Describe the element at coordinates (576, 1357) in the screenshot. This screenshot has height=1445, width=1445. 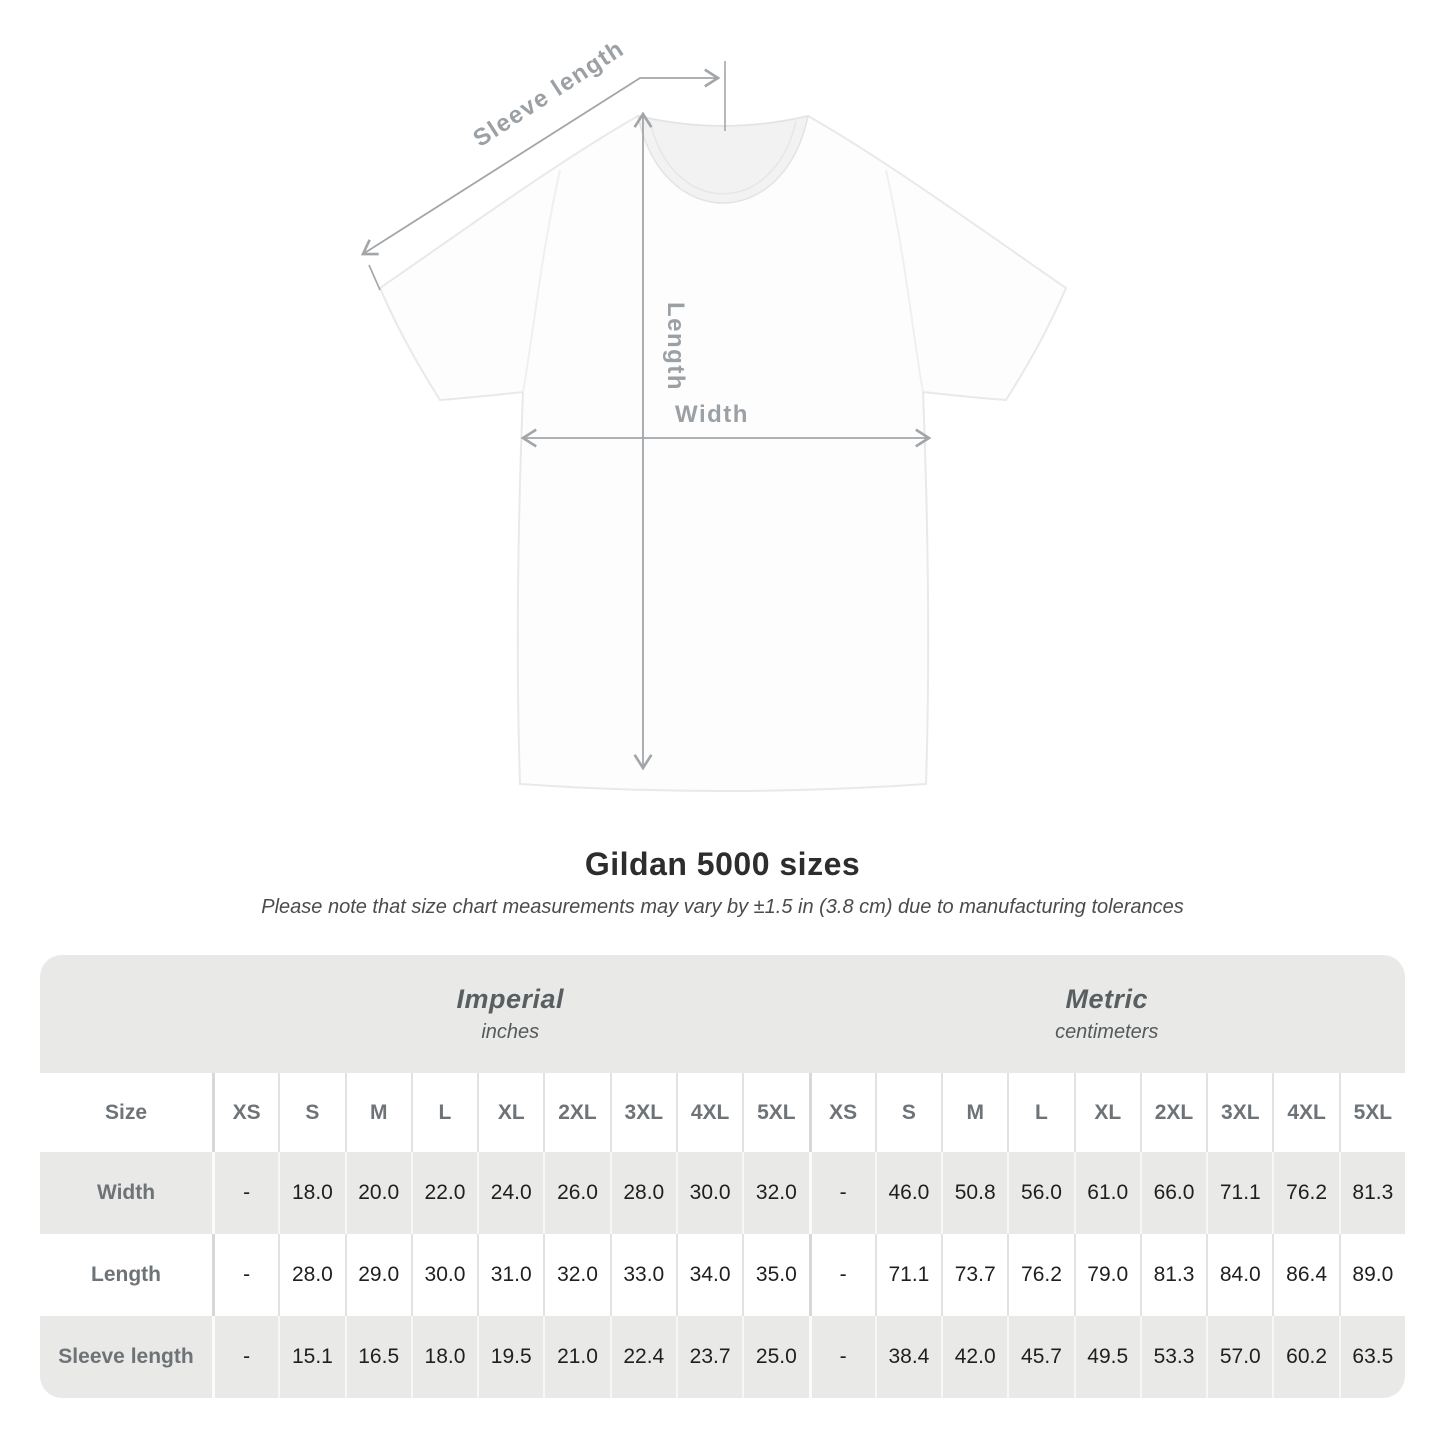
I see `value-cell: 21.0` at that location.